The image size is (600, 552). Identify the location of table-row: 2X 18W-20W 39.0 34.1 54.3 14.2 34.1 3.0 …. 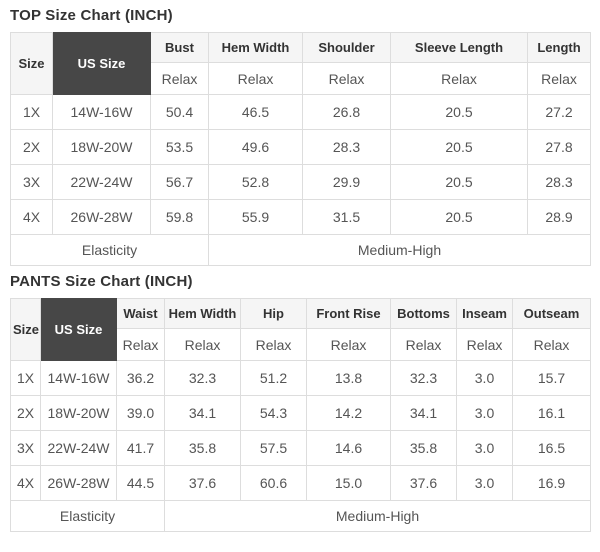
(300, 413).